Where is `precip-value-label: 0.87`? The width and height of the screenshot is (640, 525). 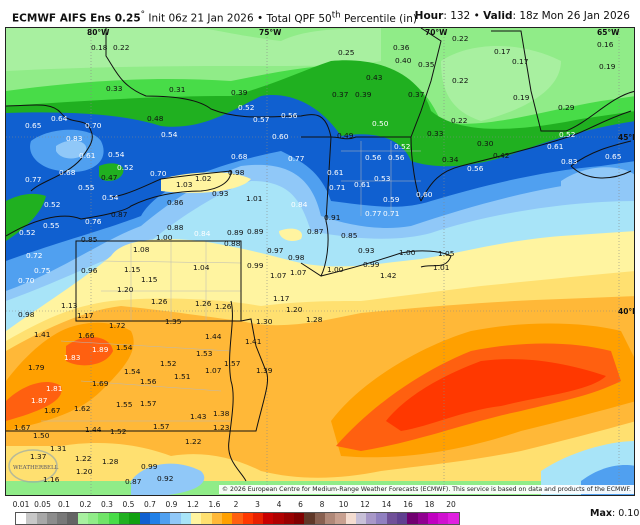
precip-value-label: 0.87 is located at coordinates (119, 214).